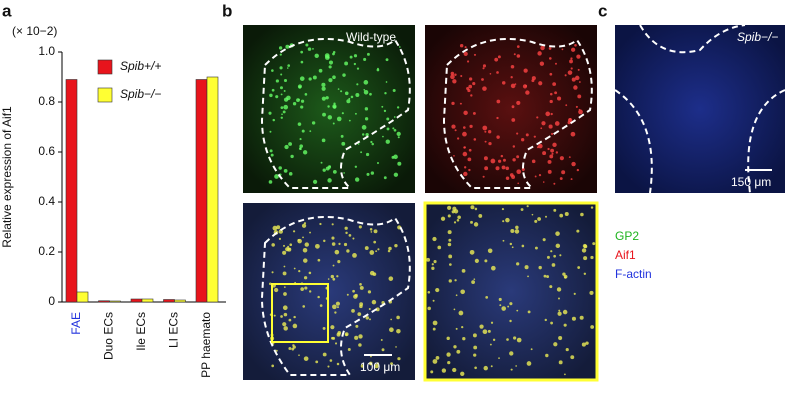 This screenshot has height=400, width=788. I want to click on y-tick-label: 0.6, so click(46, 151).